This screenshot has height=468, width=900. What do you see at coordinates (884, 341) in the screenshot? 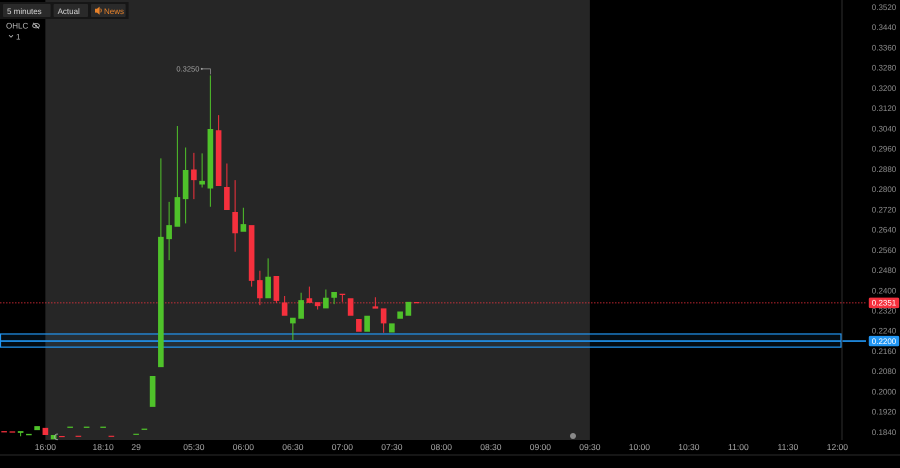
I see `ref-line-label: 0.2200` at bounding box center [884, 341].